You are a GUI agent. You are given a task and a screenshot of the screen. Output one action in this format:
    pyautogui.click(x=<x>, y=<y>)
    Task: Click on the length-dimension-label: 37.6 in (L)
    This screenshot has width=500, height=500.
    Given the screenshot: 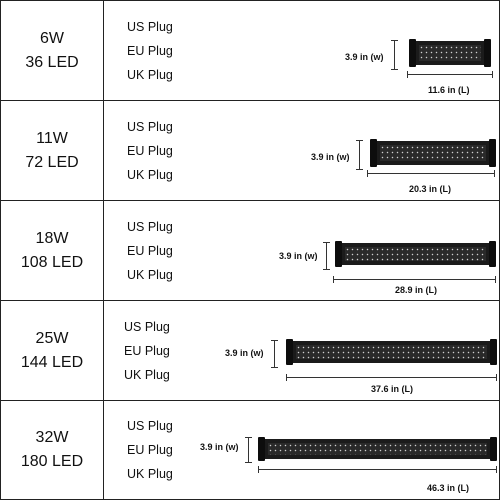 What is the action you would take?
    pyautogui.click(x=392, y=389)
    